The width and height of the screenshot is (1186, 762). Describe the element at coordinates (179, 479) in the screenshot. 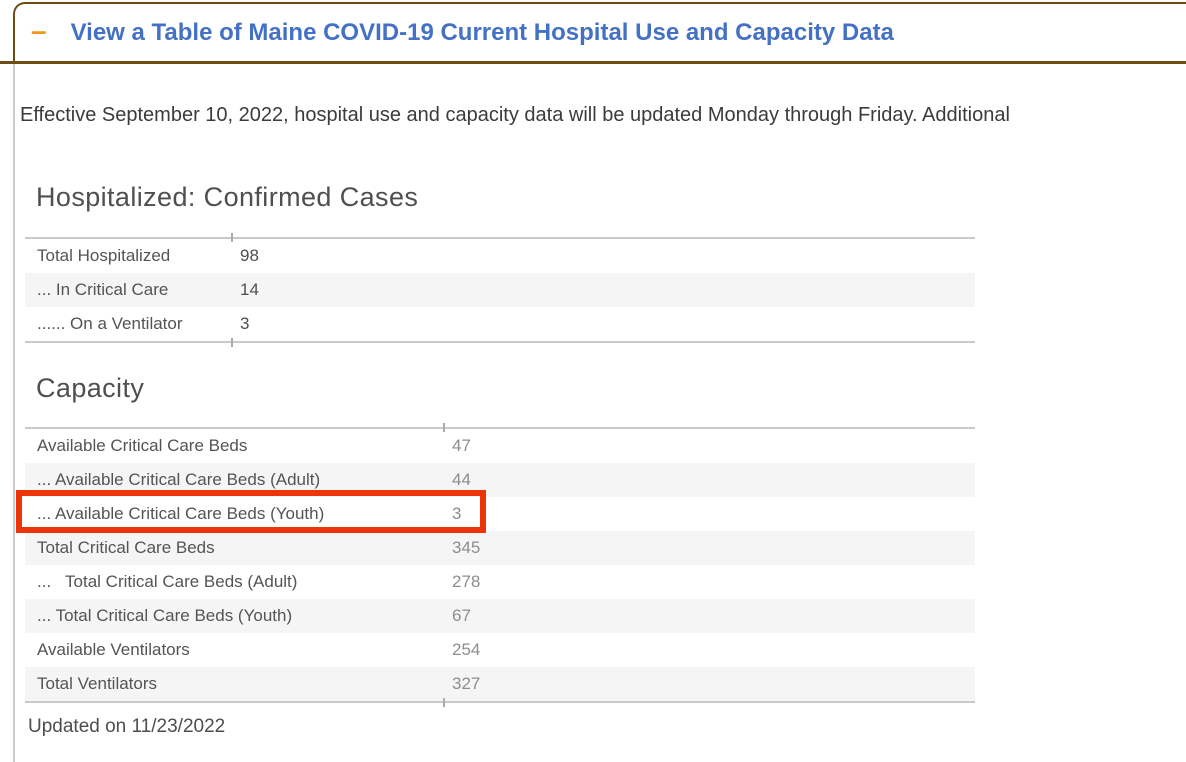

I see `row-label: ... Available Critical Care Beds (Adult)` at that location.